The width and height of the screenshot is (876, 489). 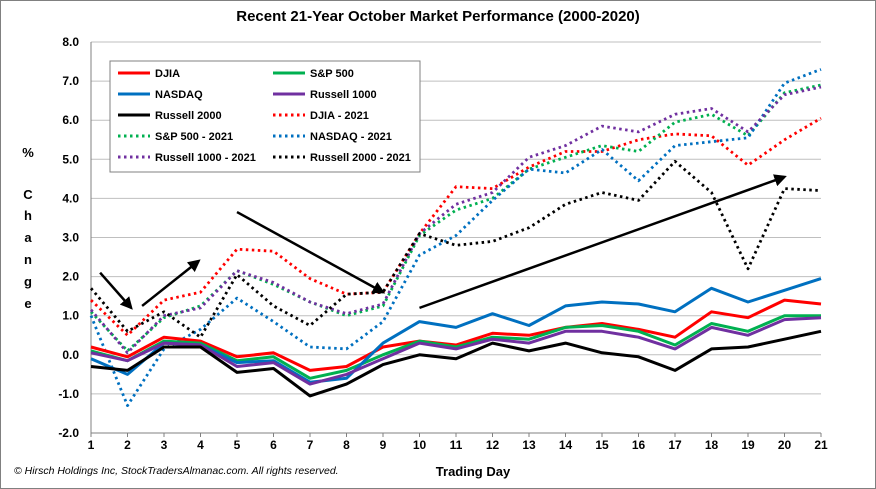 I want to click on x-tick-label: 16, so click(x=639, y=445).